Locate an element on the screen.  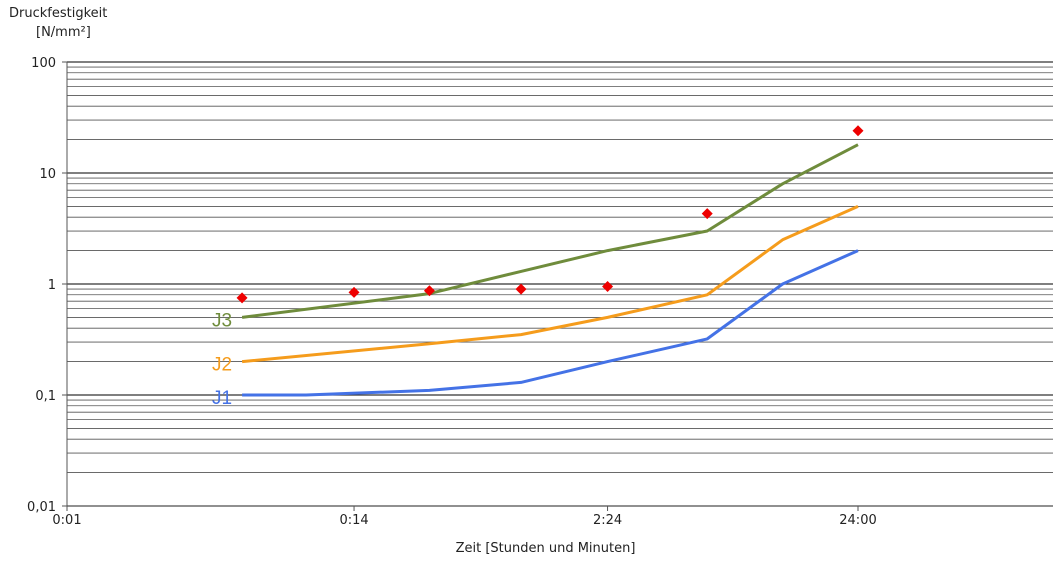
y-tick-label: 100 is located at coordinates (43, 63).